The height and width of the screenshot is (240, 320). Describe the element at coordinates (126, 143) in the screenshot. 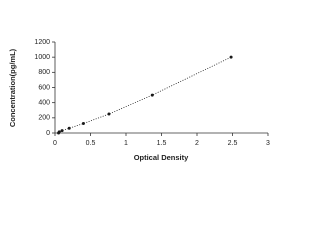

I see `x-tick-label: 1` at that location.